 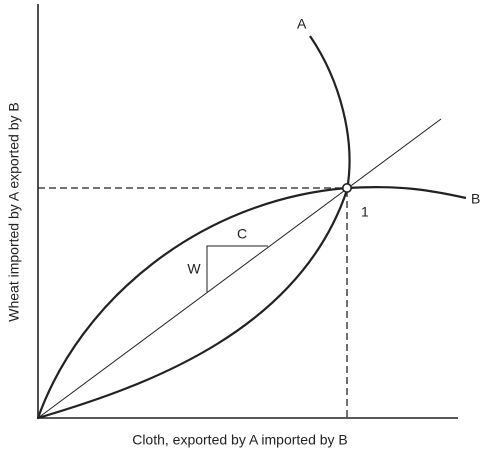 I want to click on curve-label: A, so click(x=302, y=24).